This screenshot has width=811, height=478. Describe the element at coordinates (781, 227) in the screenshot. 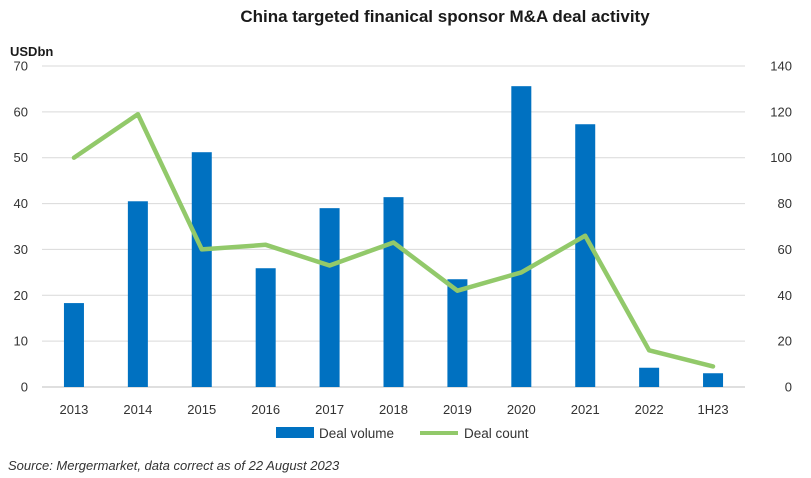

I see `right-axis-ticks: 0 20 40 60 80 100 120 140` at that location.